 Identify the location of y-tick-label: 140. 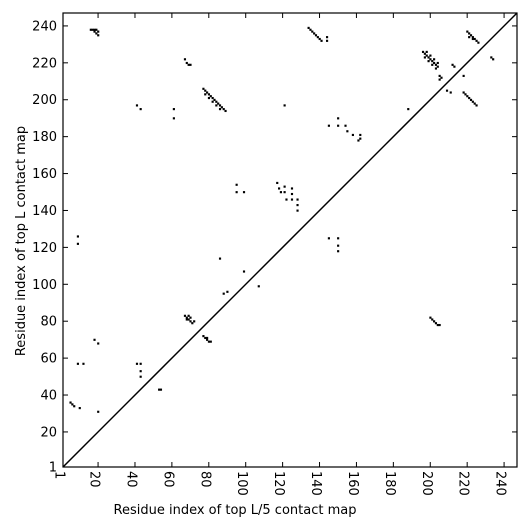
(44, 211).